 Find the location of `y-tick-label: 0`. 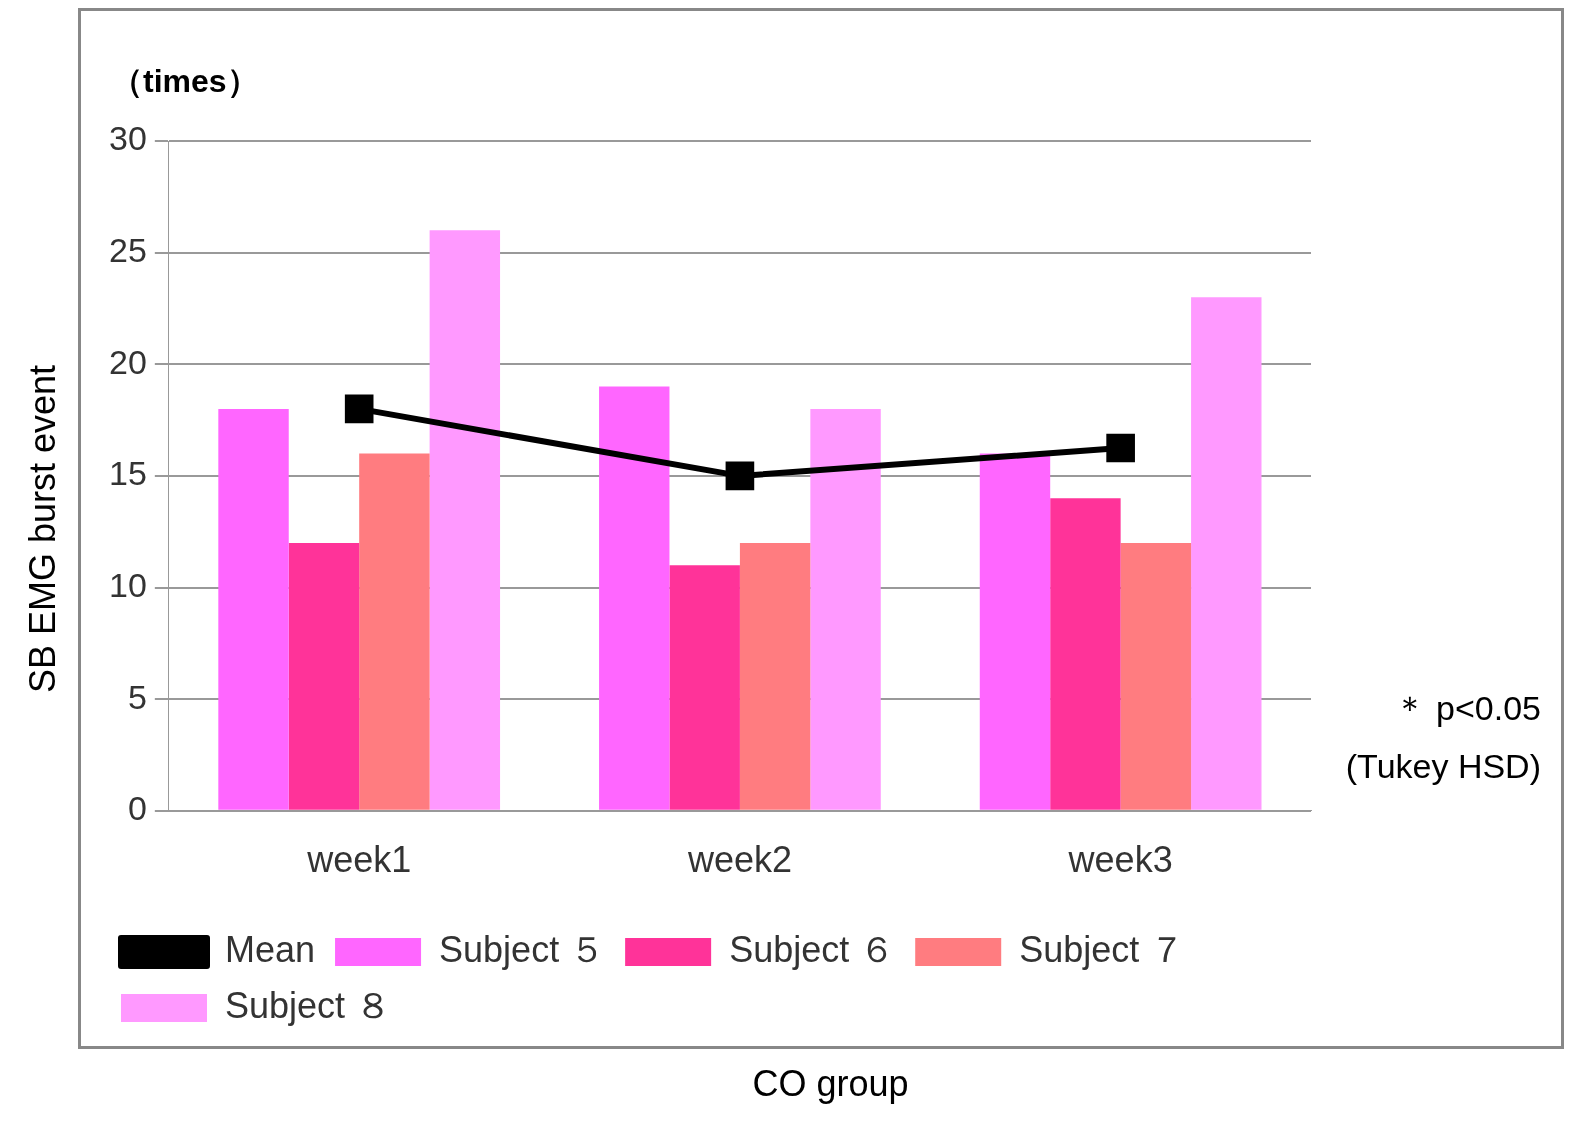

y-tick-label: 0 is located at coordinates (137, 808).